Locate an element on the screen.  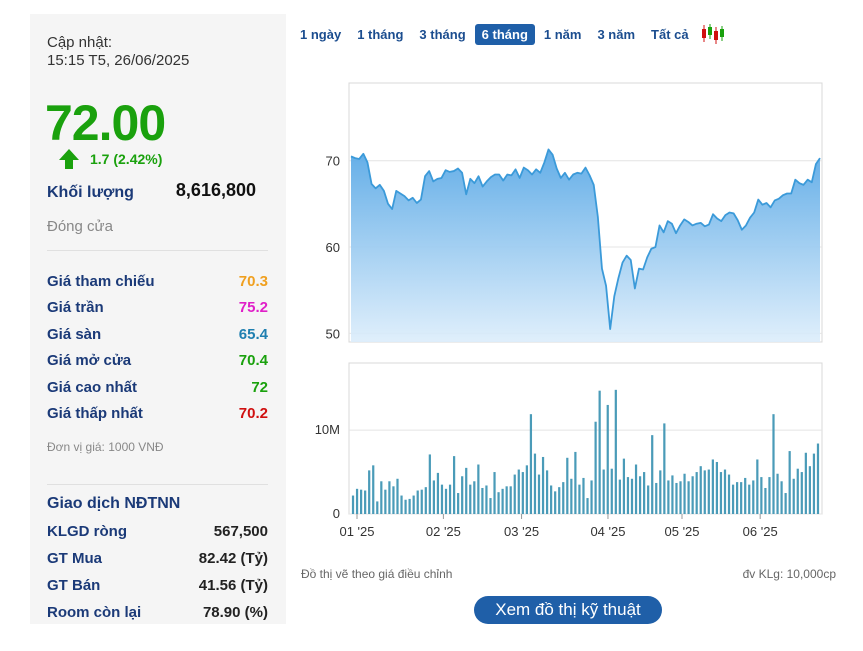
tab-1-month: 1 tháng is located at coordinates (380, 34).